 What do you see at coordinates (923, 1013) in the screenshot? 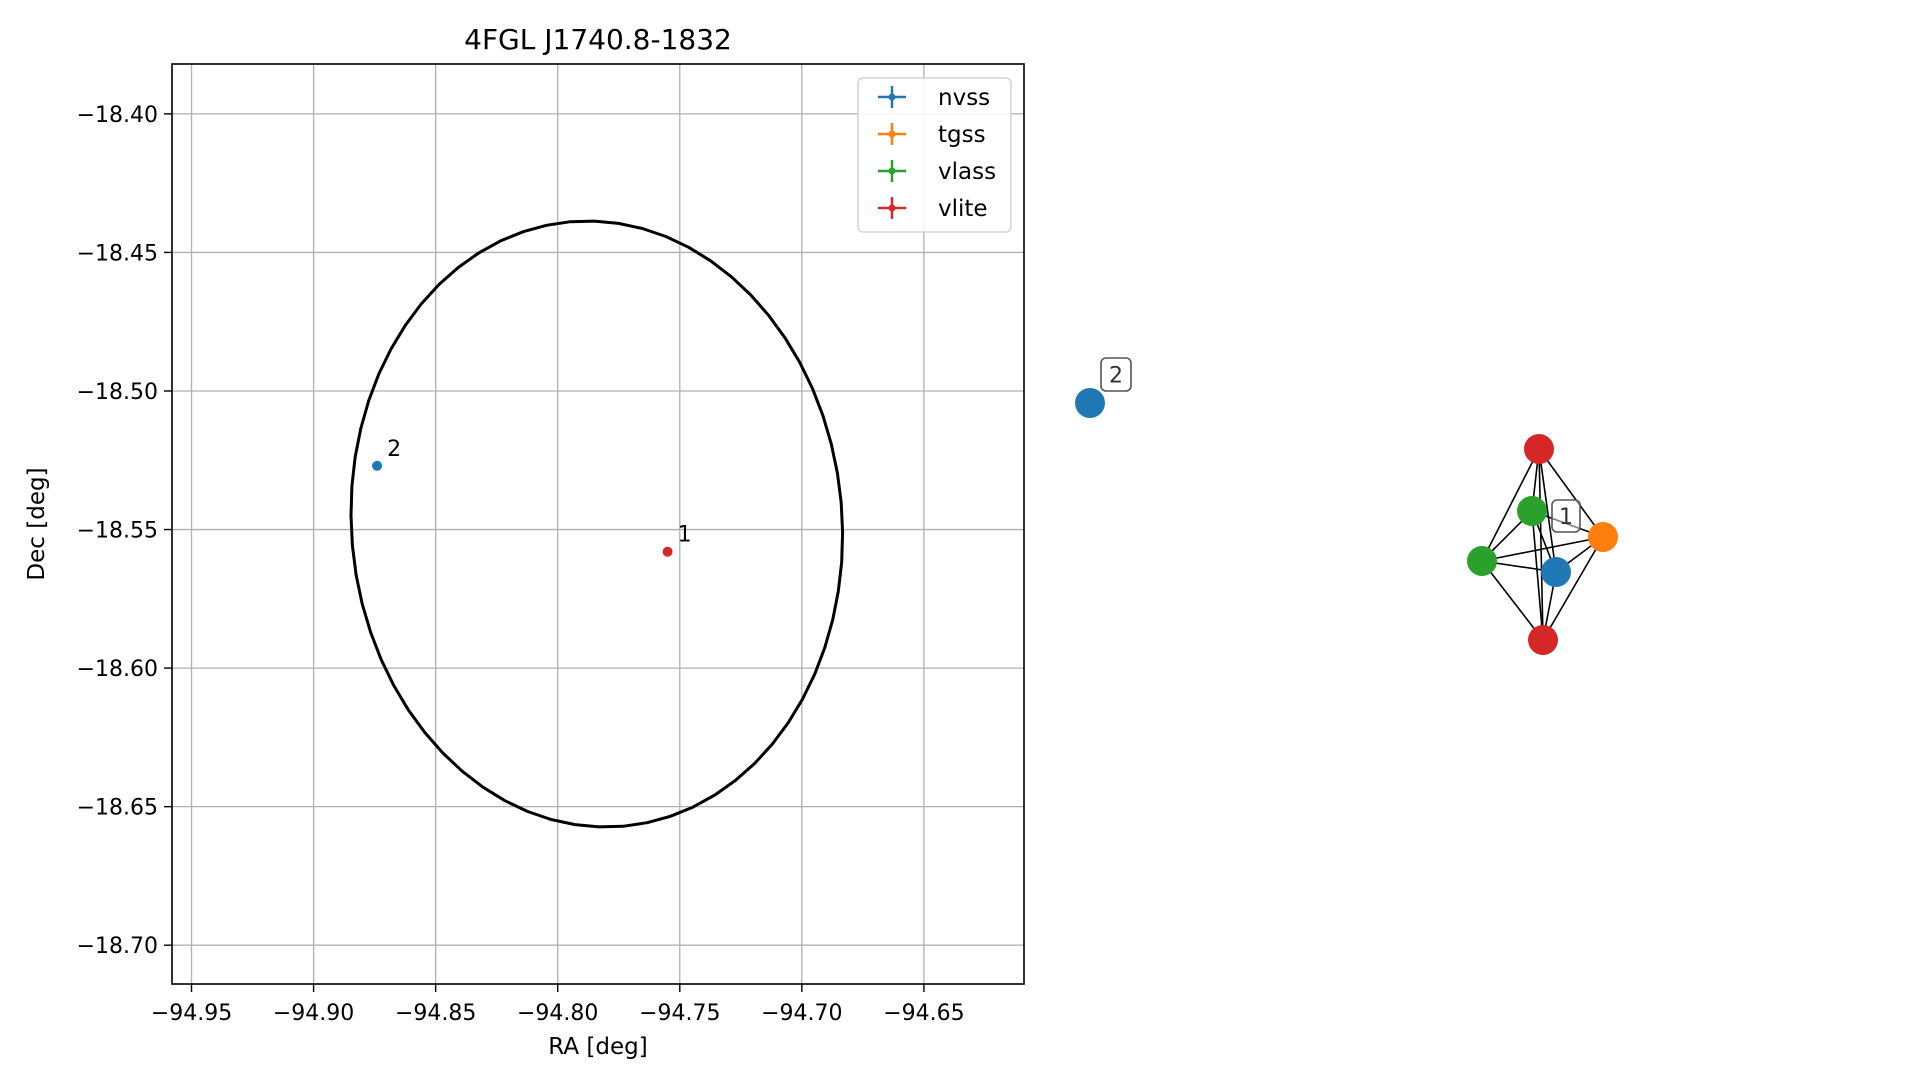
I see `x-tick-label: −94.65` at bounding box center [923, 1013].